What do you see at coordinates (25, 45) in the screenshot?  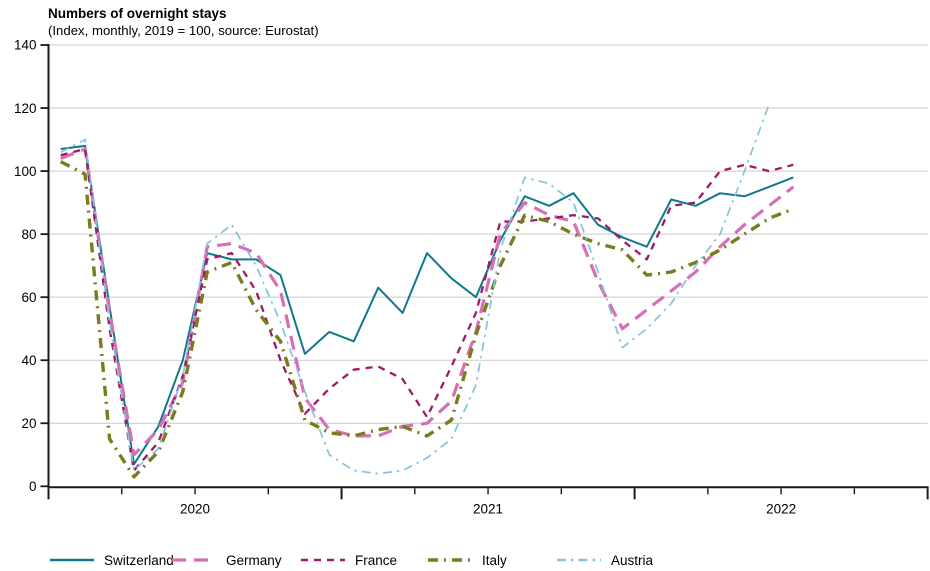 I see `y-tick-label-140: 140` at bounding box center [25, 45].